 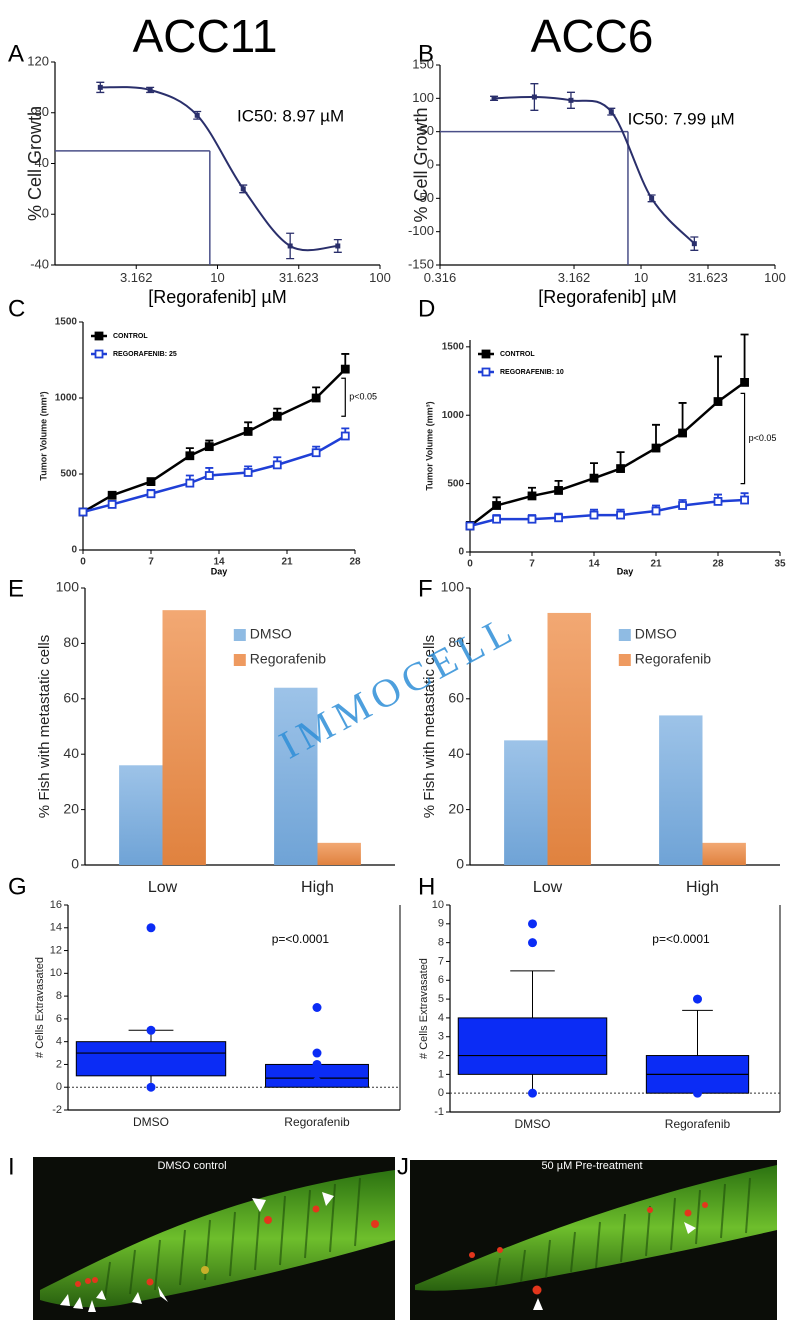 I want to click on category-label: Regorafenib, so click(x=698, y=1124).